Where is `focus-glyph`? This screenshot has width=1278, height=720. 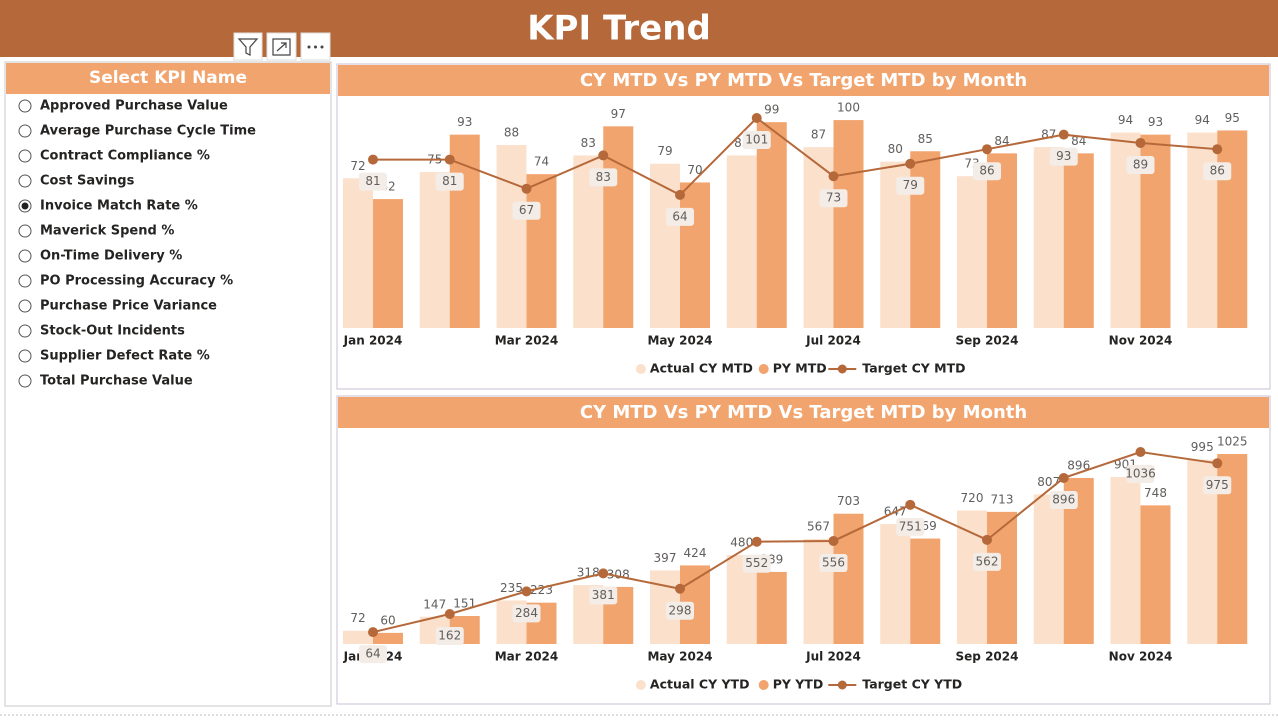 focus-glyph is located at coordinates (281, 47).